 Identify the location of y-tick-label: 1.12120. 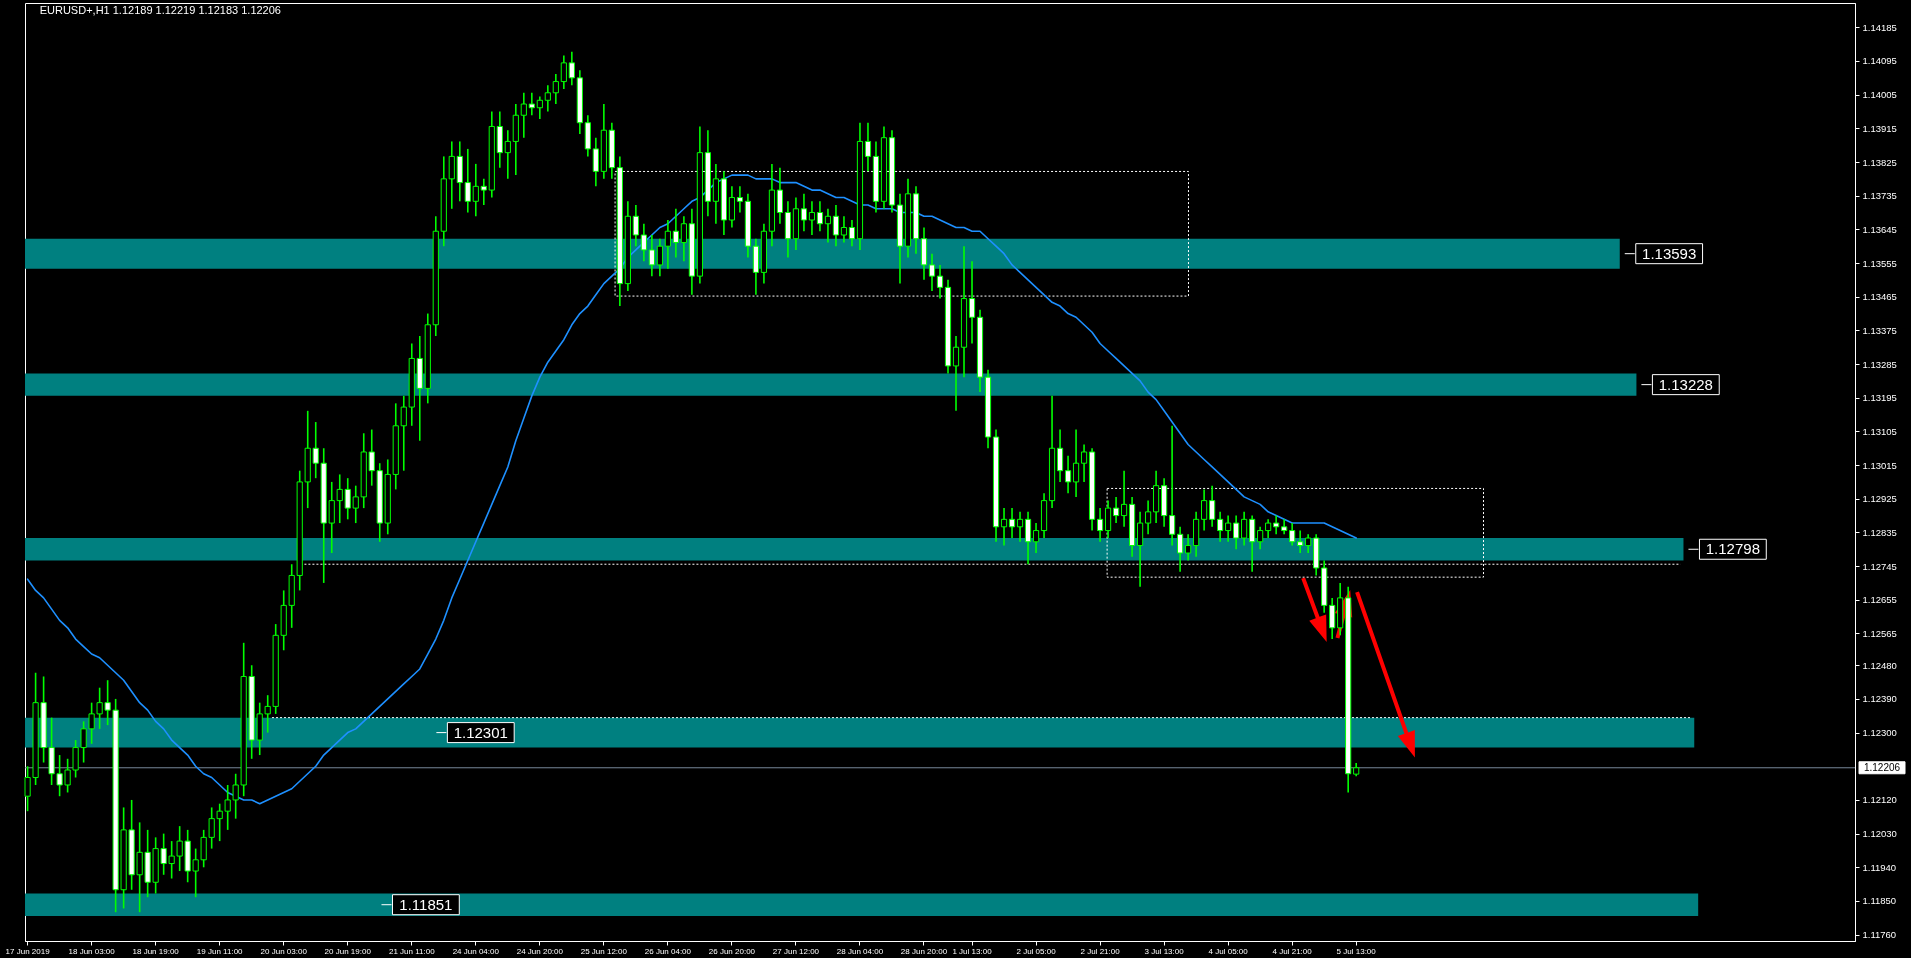
(1879, 800).